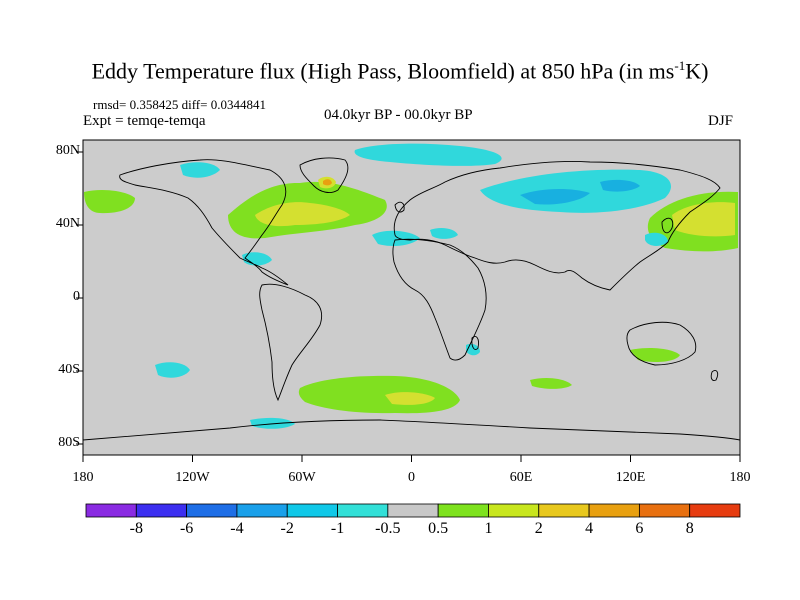 Image resolution: width=800 pixels, height=600 pixels. I want to click on coast-antarctica, so click(411, 430).